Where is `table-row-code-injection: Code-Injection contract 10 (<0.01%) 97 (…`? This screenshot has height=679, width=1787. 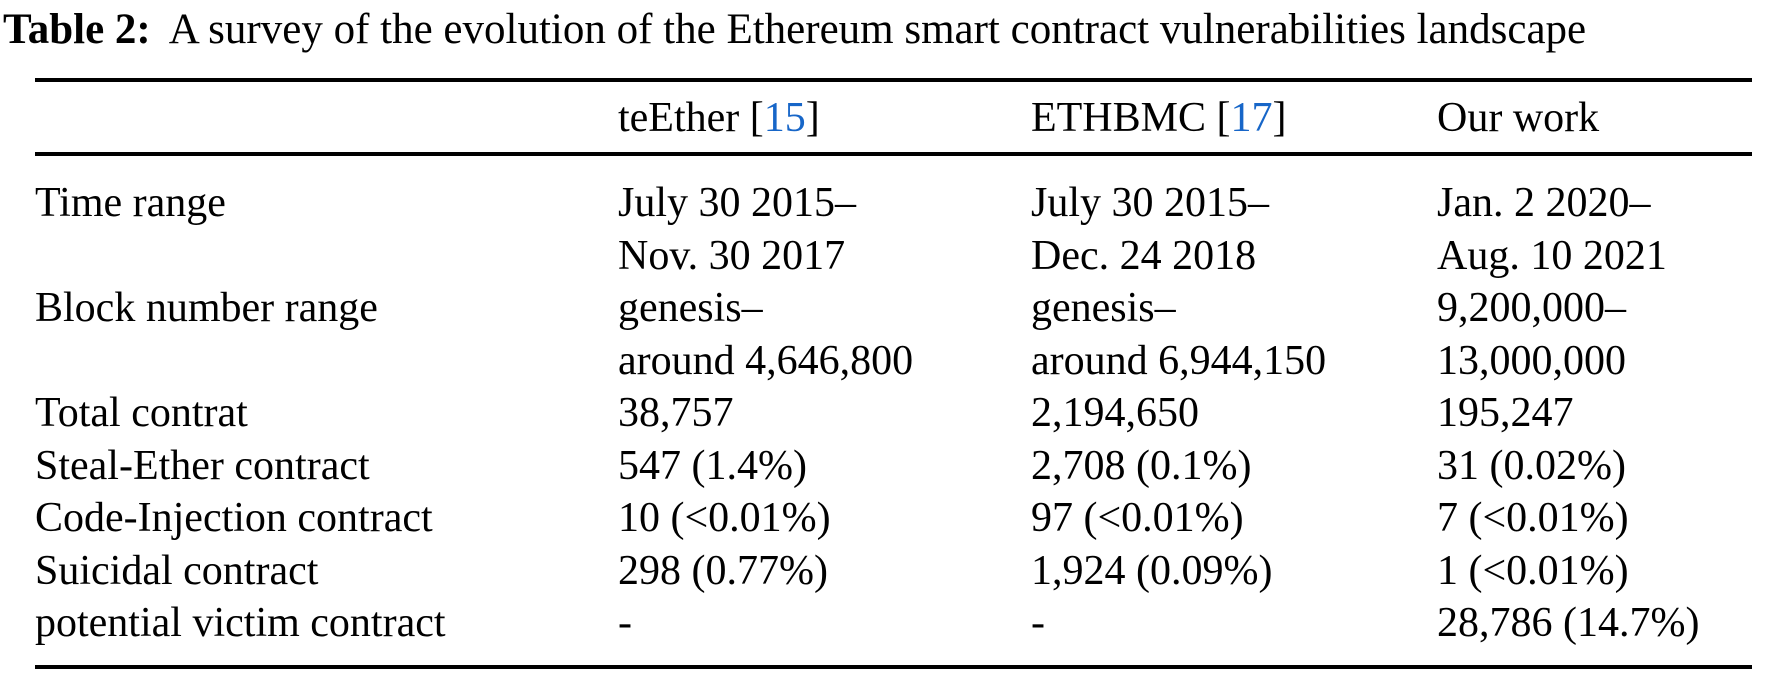
table-row-code-injection: Code-Injection contract 10 (<0.01%) 97 (… is located at coordinates (893, 518).